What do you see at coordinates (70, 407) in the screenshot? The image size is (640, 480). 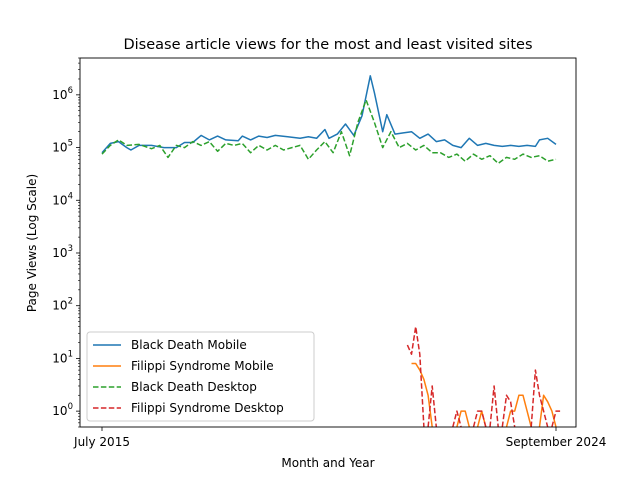 I see `y-tick-exponent: 0` at bounding box center [70, 407].